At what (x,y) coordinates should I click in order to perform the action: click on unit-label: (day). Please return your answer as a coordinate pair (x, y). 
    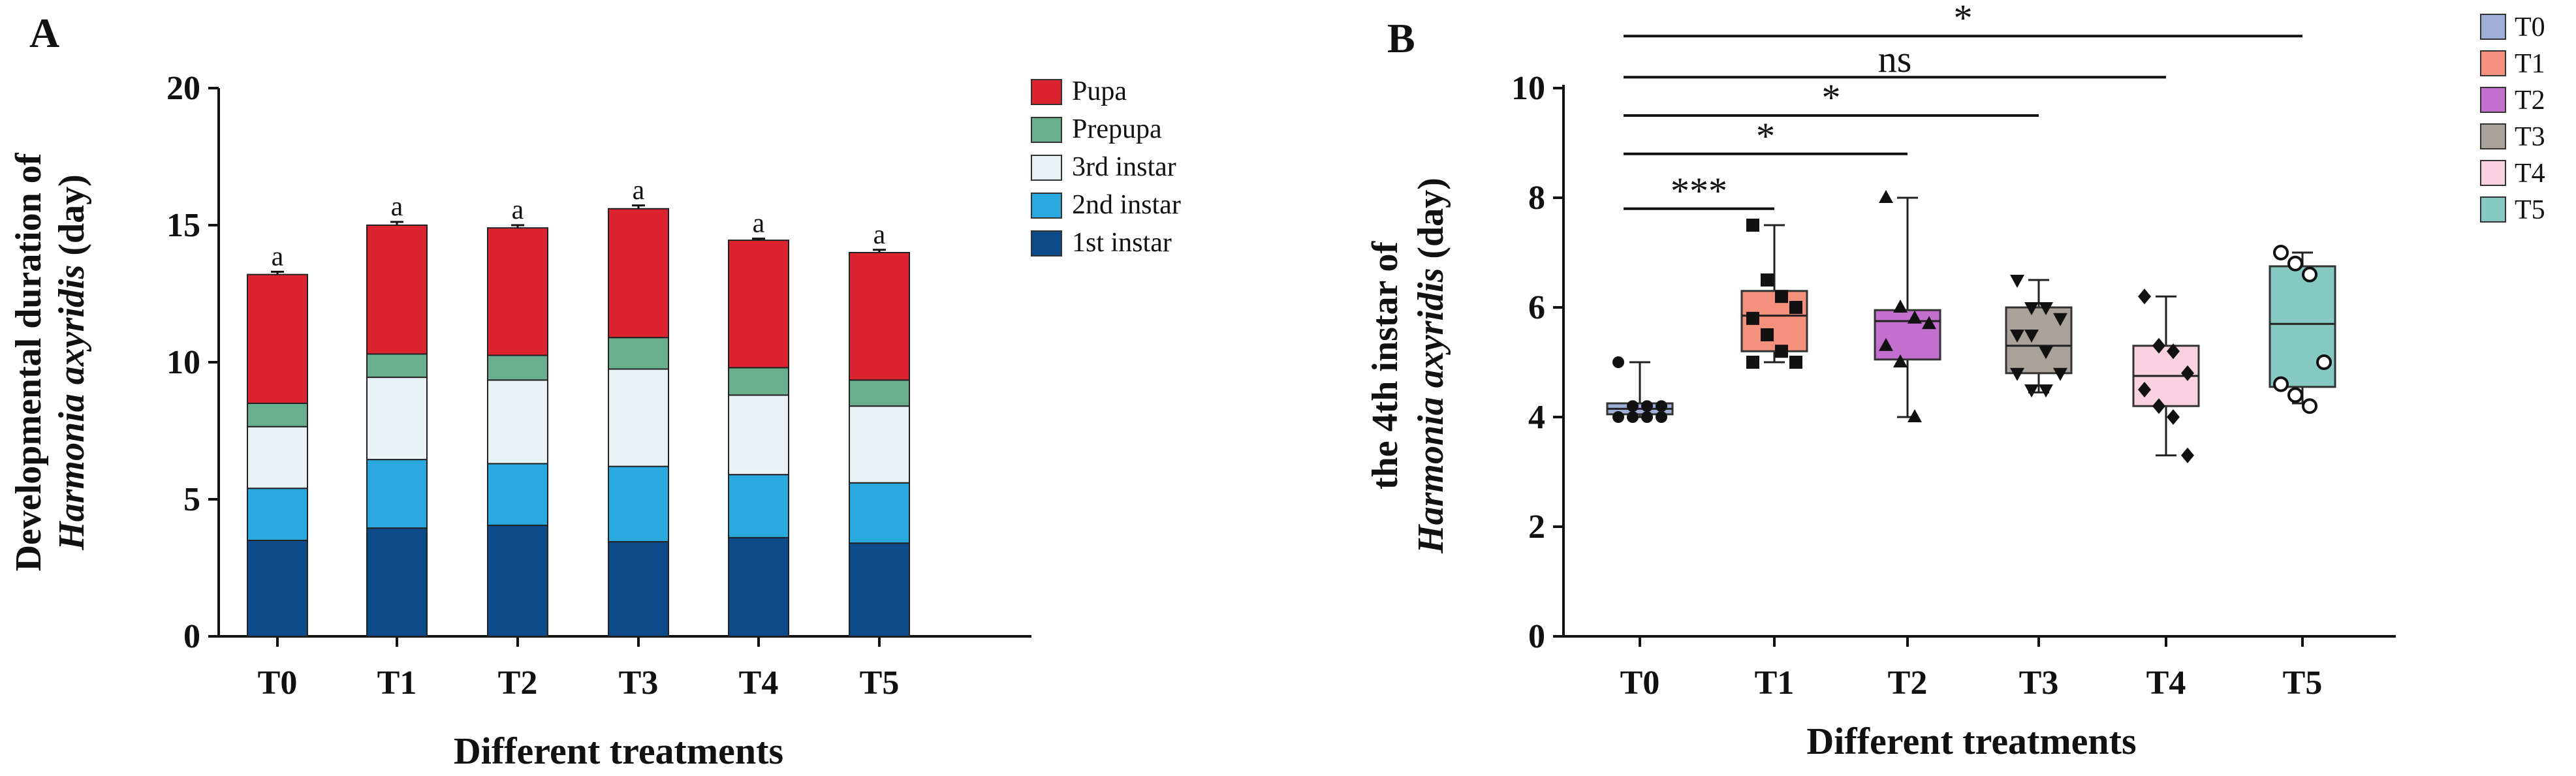
    Looking at the image, I should click on (1431, 223).